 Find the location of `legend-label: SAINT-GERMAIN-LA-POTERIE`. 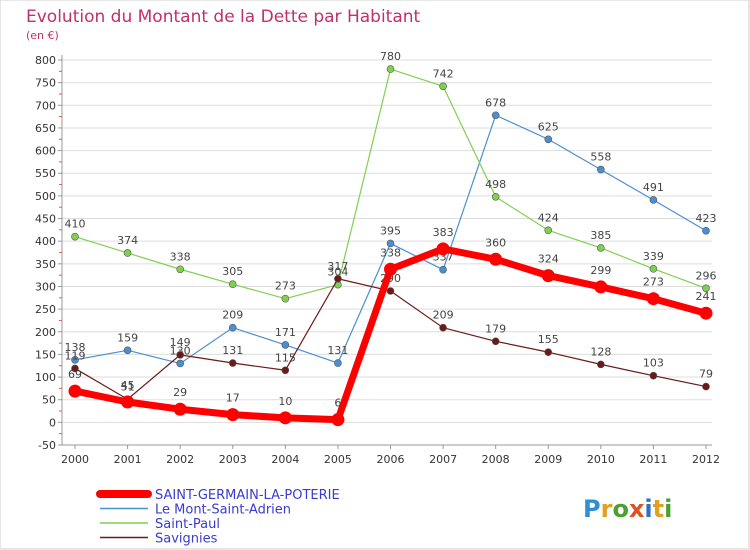

legend-label: SAINT-GERMAIN-LA-POTERIE is located at coordinates (247, 495).